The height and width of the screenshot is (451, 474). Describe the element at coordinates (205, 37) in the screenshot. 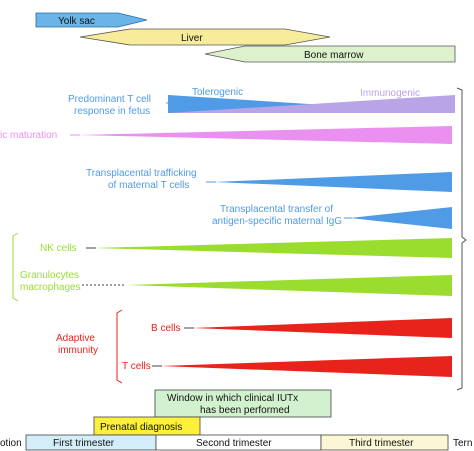

I see `liver-bar` at that location.